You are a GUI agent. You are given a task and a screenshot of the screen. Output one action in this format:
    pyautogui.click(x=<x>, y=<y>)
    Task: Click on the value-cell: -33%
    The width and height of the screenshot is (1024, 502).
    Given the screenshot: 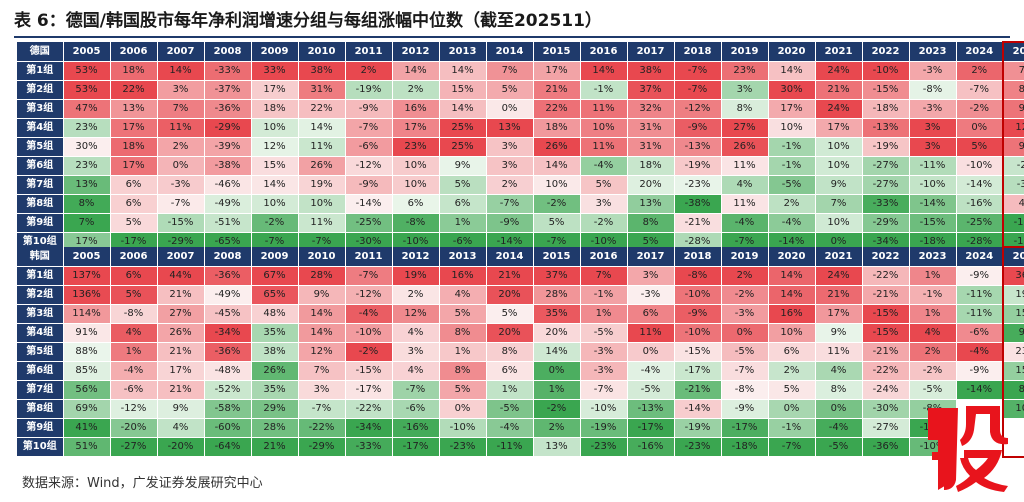 What is the action you would take?
    pyautogui.click(x=886, y=204)
    